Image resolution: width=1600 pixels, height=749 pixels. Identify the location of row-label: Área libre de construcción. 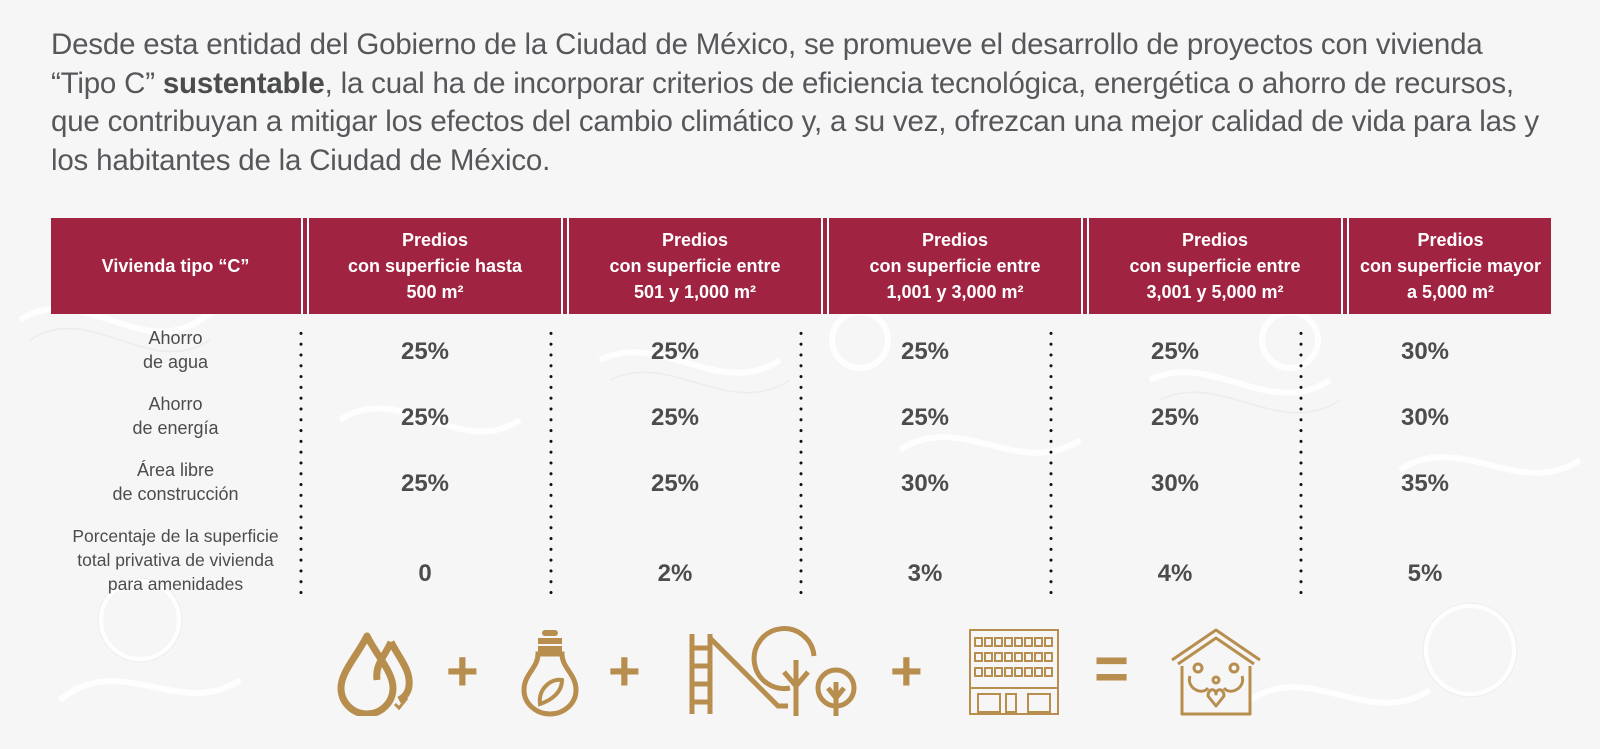
(175, 482).